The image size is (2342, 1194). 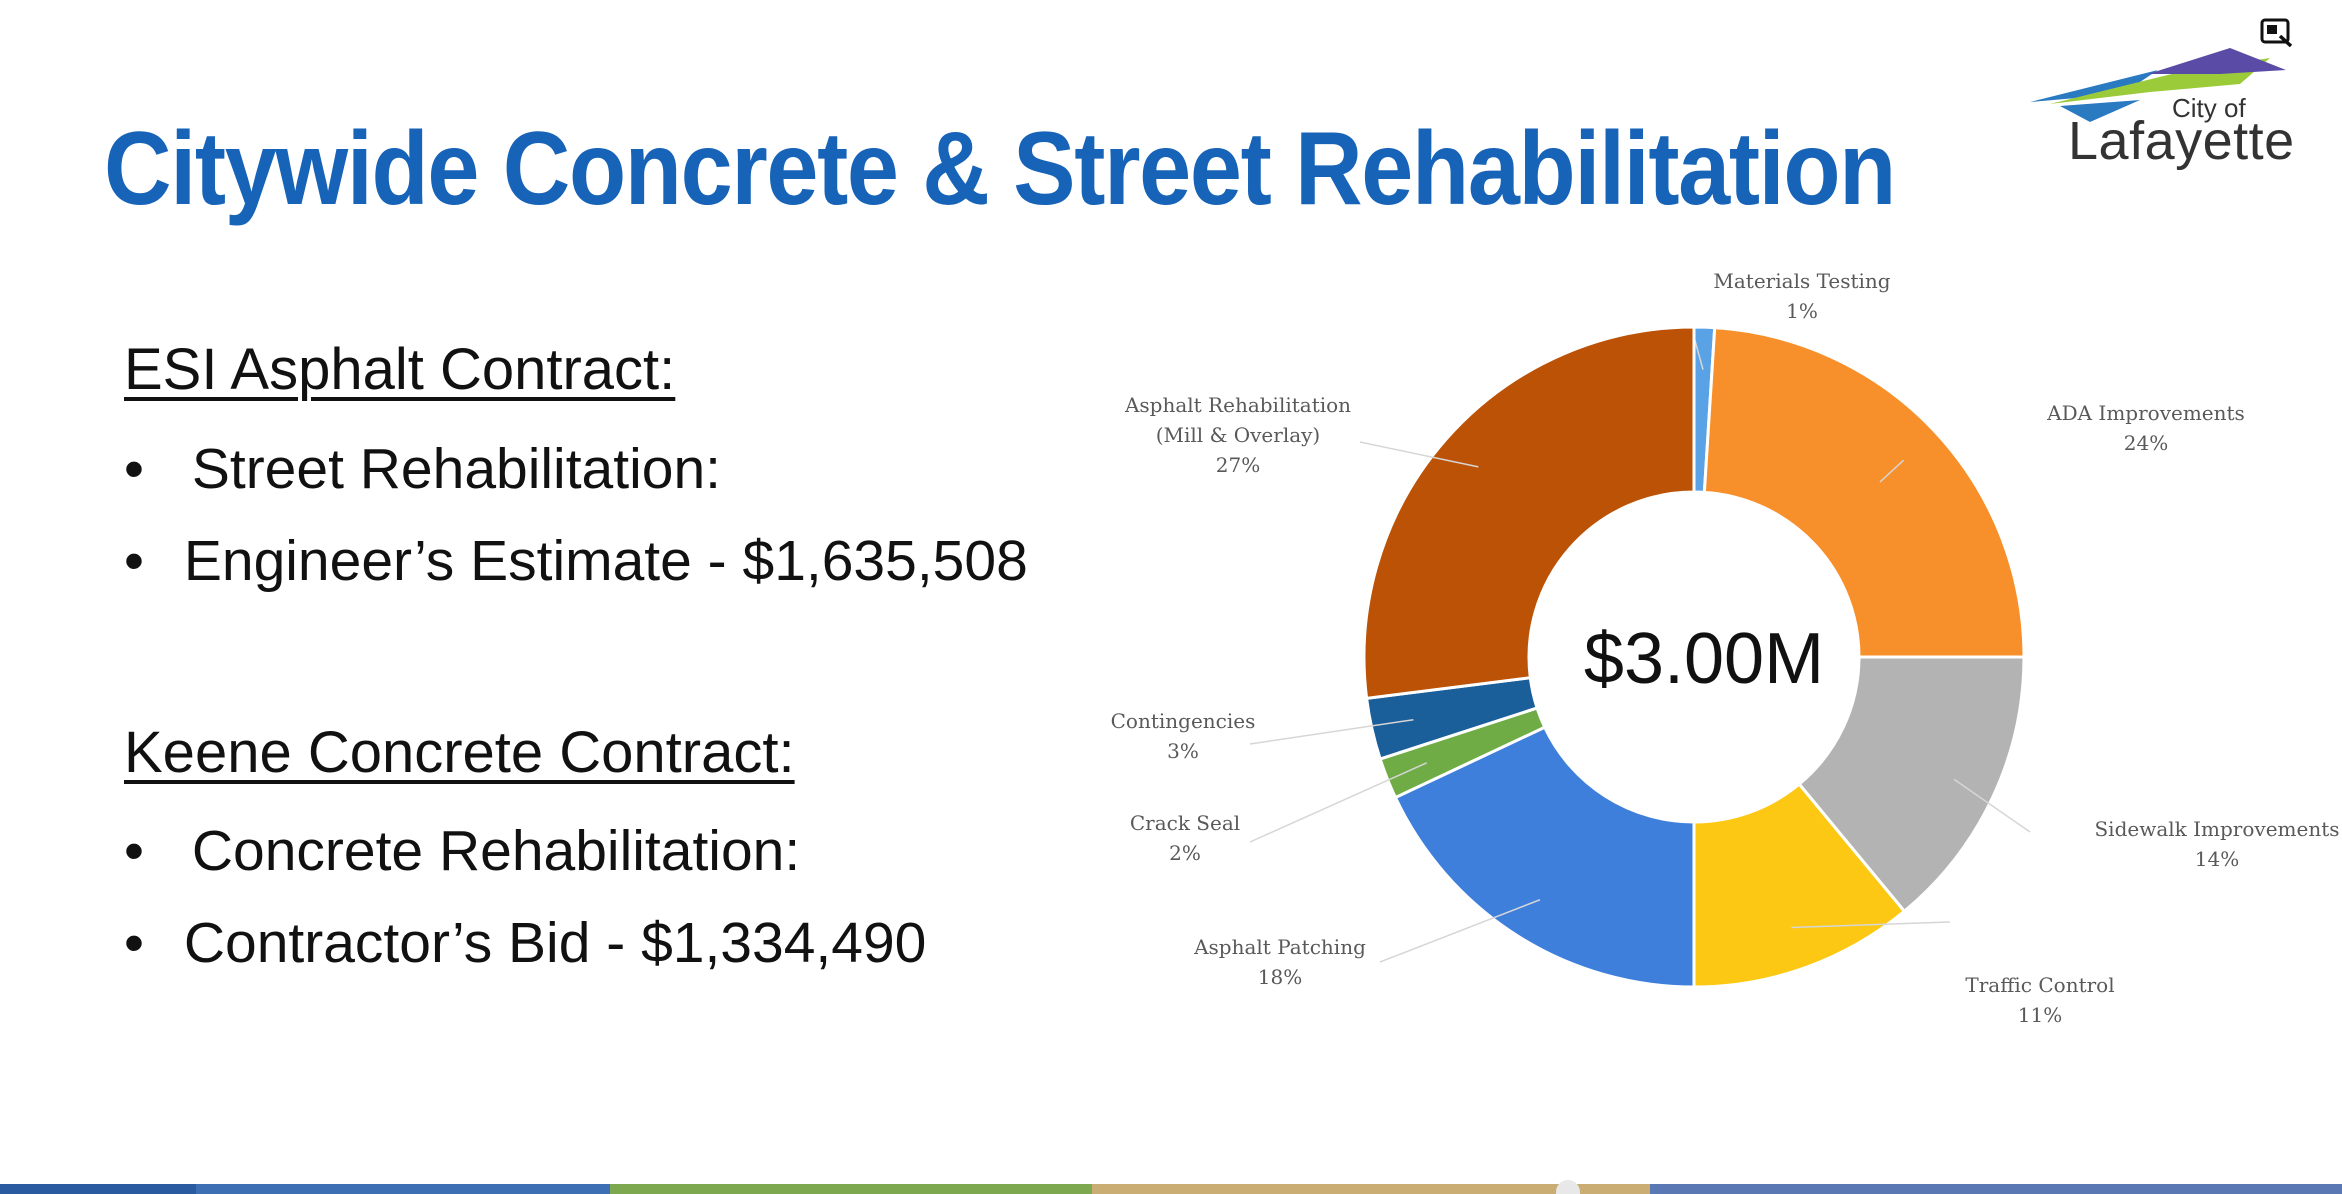 I want to click on logo-text-small: City of, so click(x=2209, y=108).